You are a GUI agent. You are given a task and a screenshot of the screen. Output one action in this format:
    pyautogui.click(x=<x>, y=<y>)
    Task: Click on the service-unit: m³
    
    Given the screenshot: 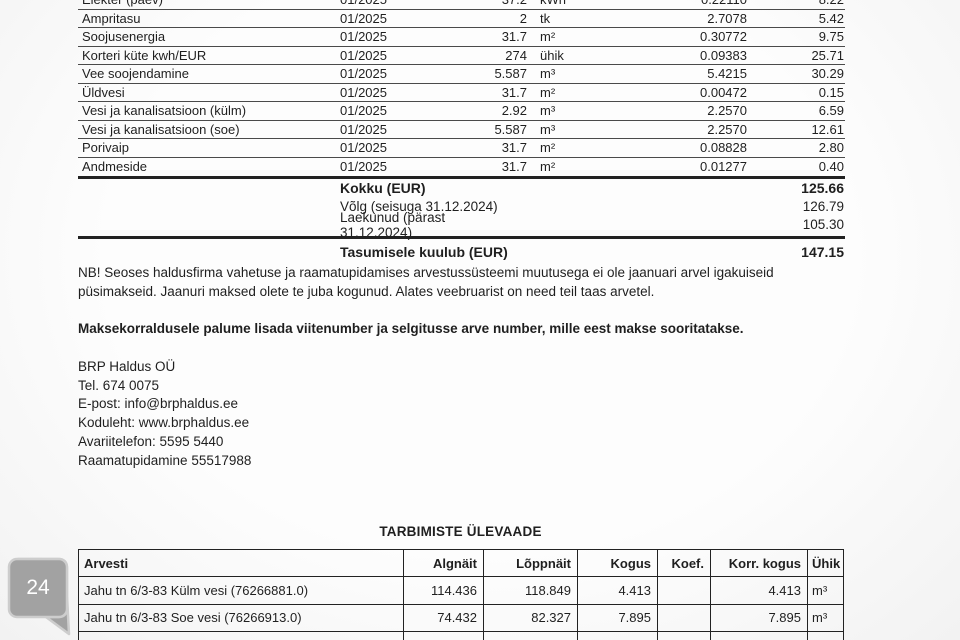 What is the action you would take?
    pyautogui.click(x=548, y=74)
    